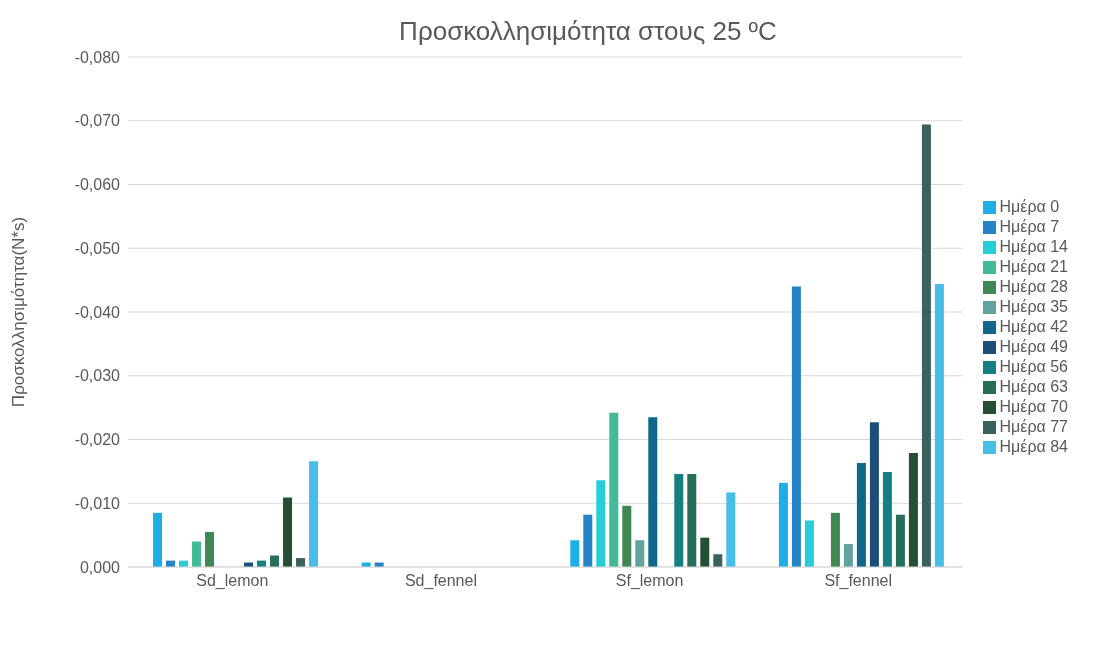 The width and height of the screenshot is (1102, 653). I want to click on legend-label: Ημέρα 7, so click(1029, 226).